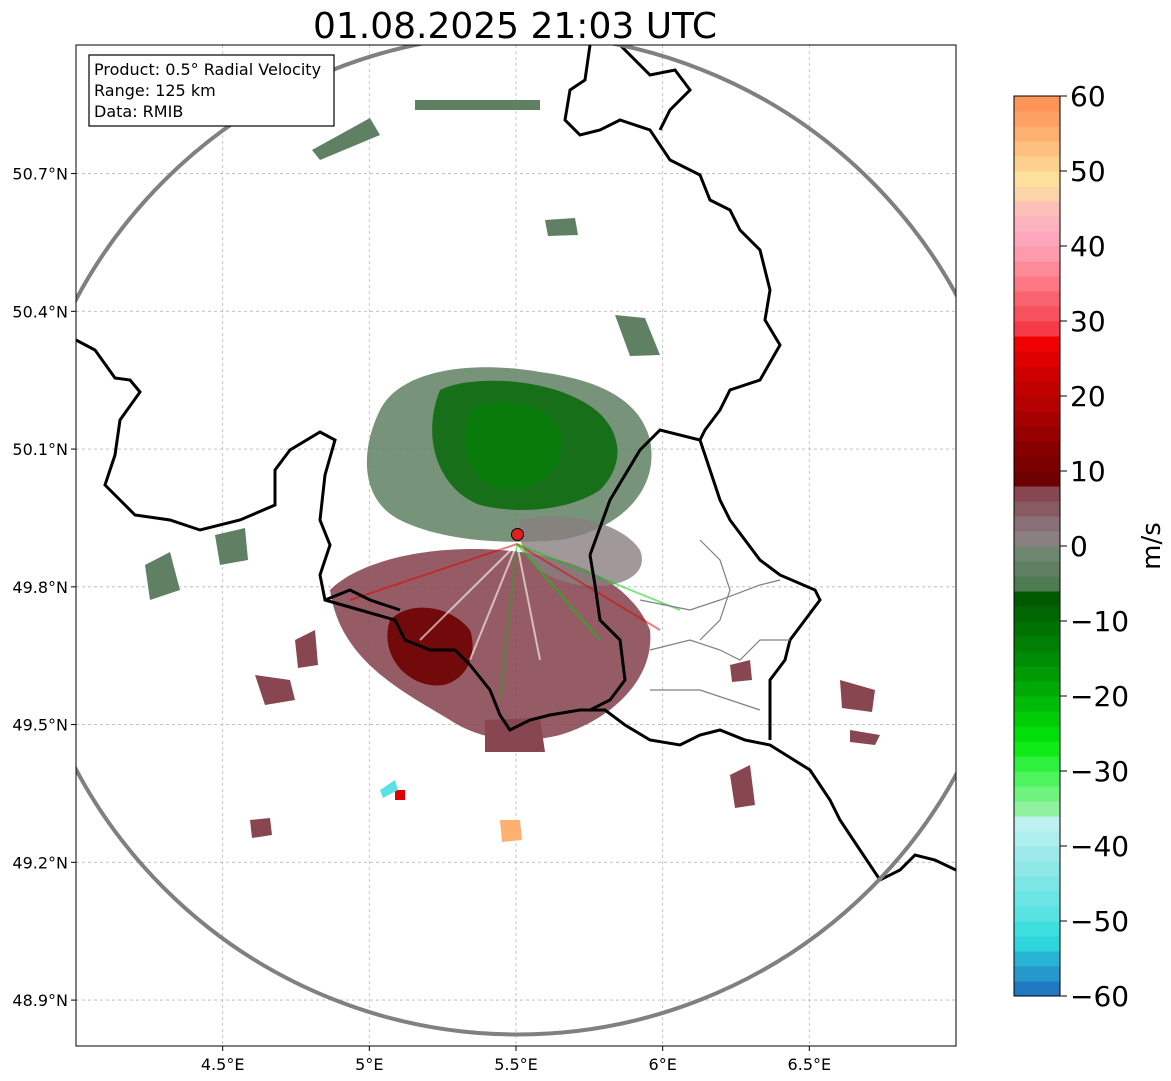 This screenshot has width=1171, height=1081. What do you see at coordinates (1099, 771) in the screenshot?
I see `colorbar-tick-label: −30` at bounding box center [1099, 771].